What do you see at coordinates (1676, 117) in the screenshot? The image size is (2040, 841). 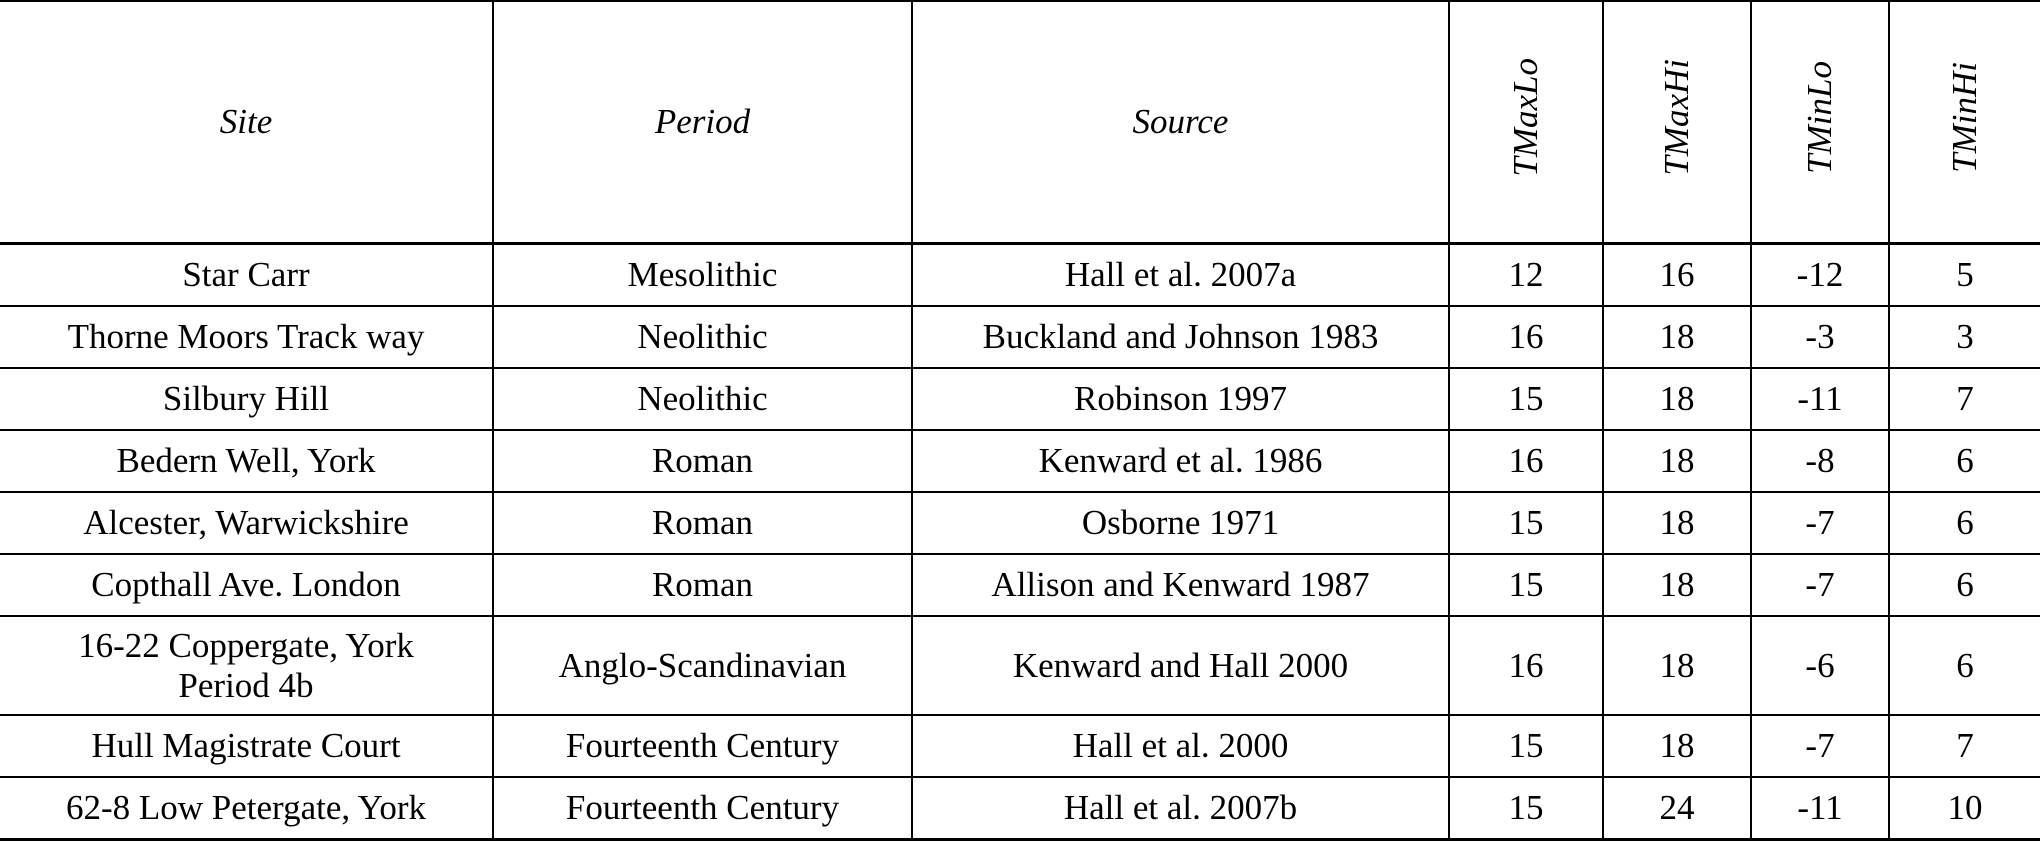 I see `header-tmaxhi-label: TMaxHi` at bounding box center [1676, 117].